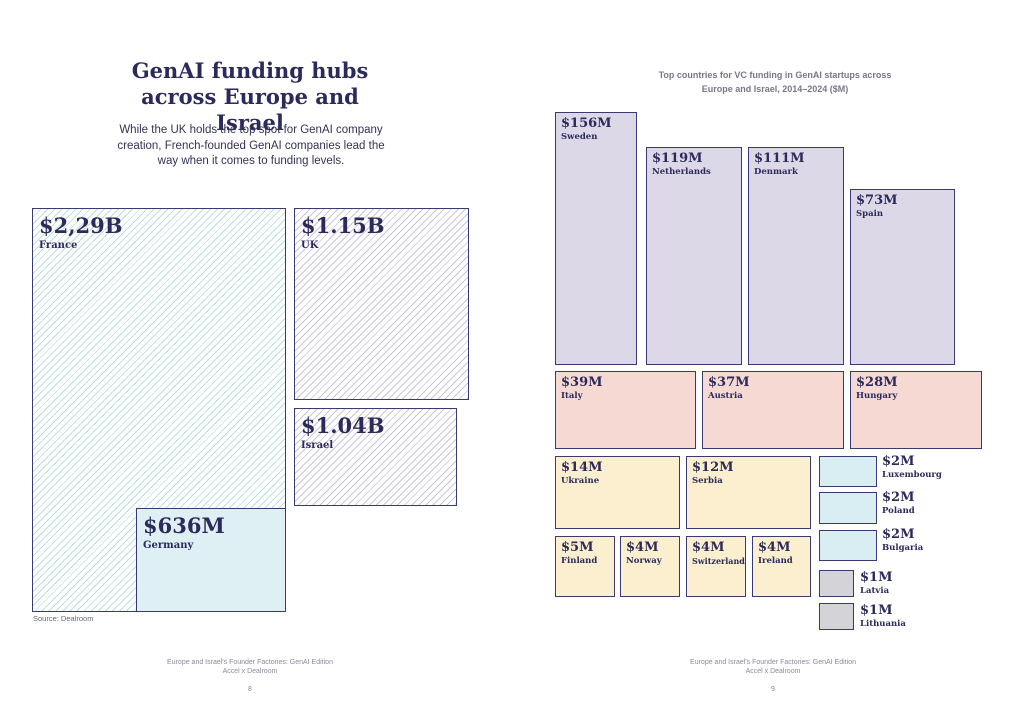 The width and height of the screenshot is (1024, 723). Describe the element at coordinates (916, 410) in the screenshot. I see `treemap-tile-hungary: $28M Hungary` at that location.